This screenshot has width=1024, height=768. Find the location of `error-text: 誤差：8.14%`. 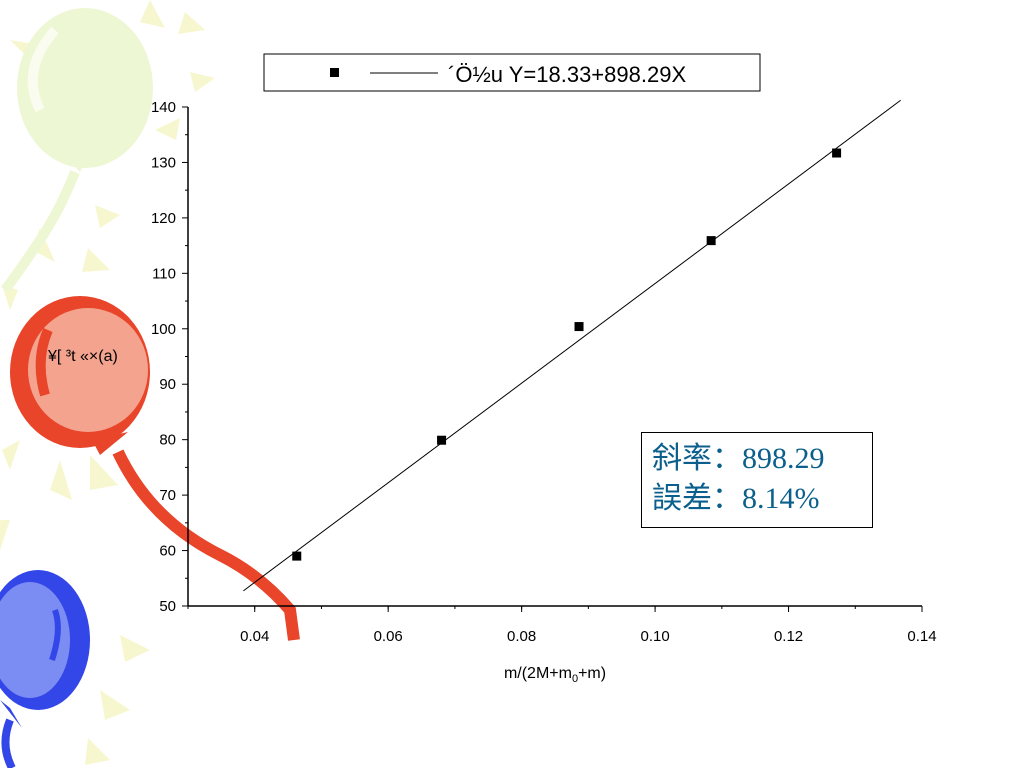

error-text: 誤差：8.14% is located at coordinates (736, 498).